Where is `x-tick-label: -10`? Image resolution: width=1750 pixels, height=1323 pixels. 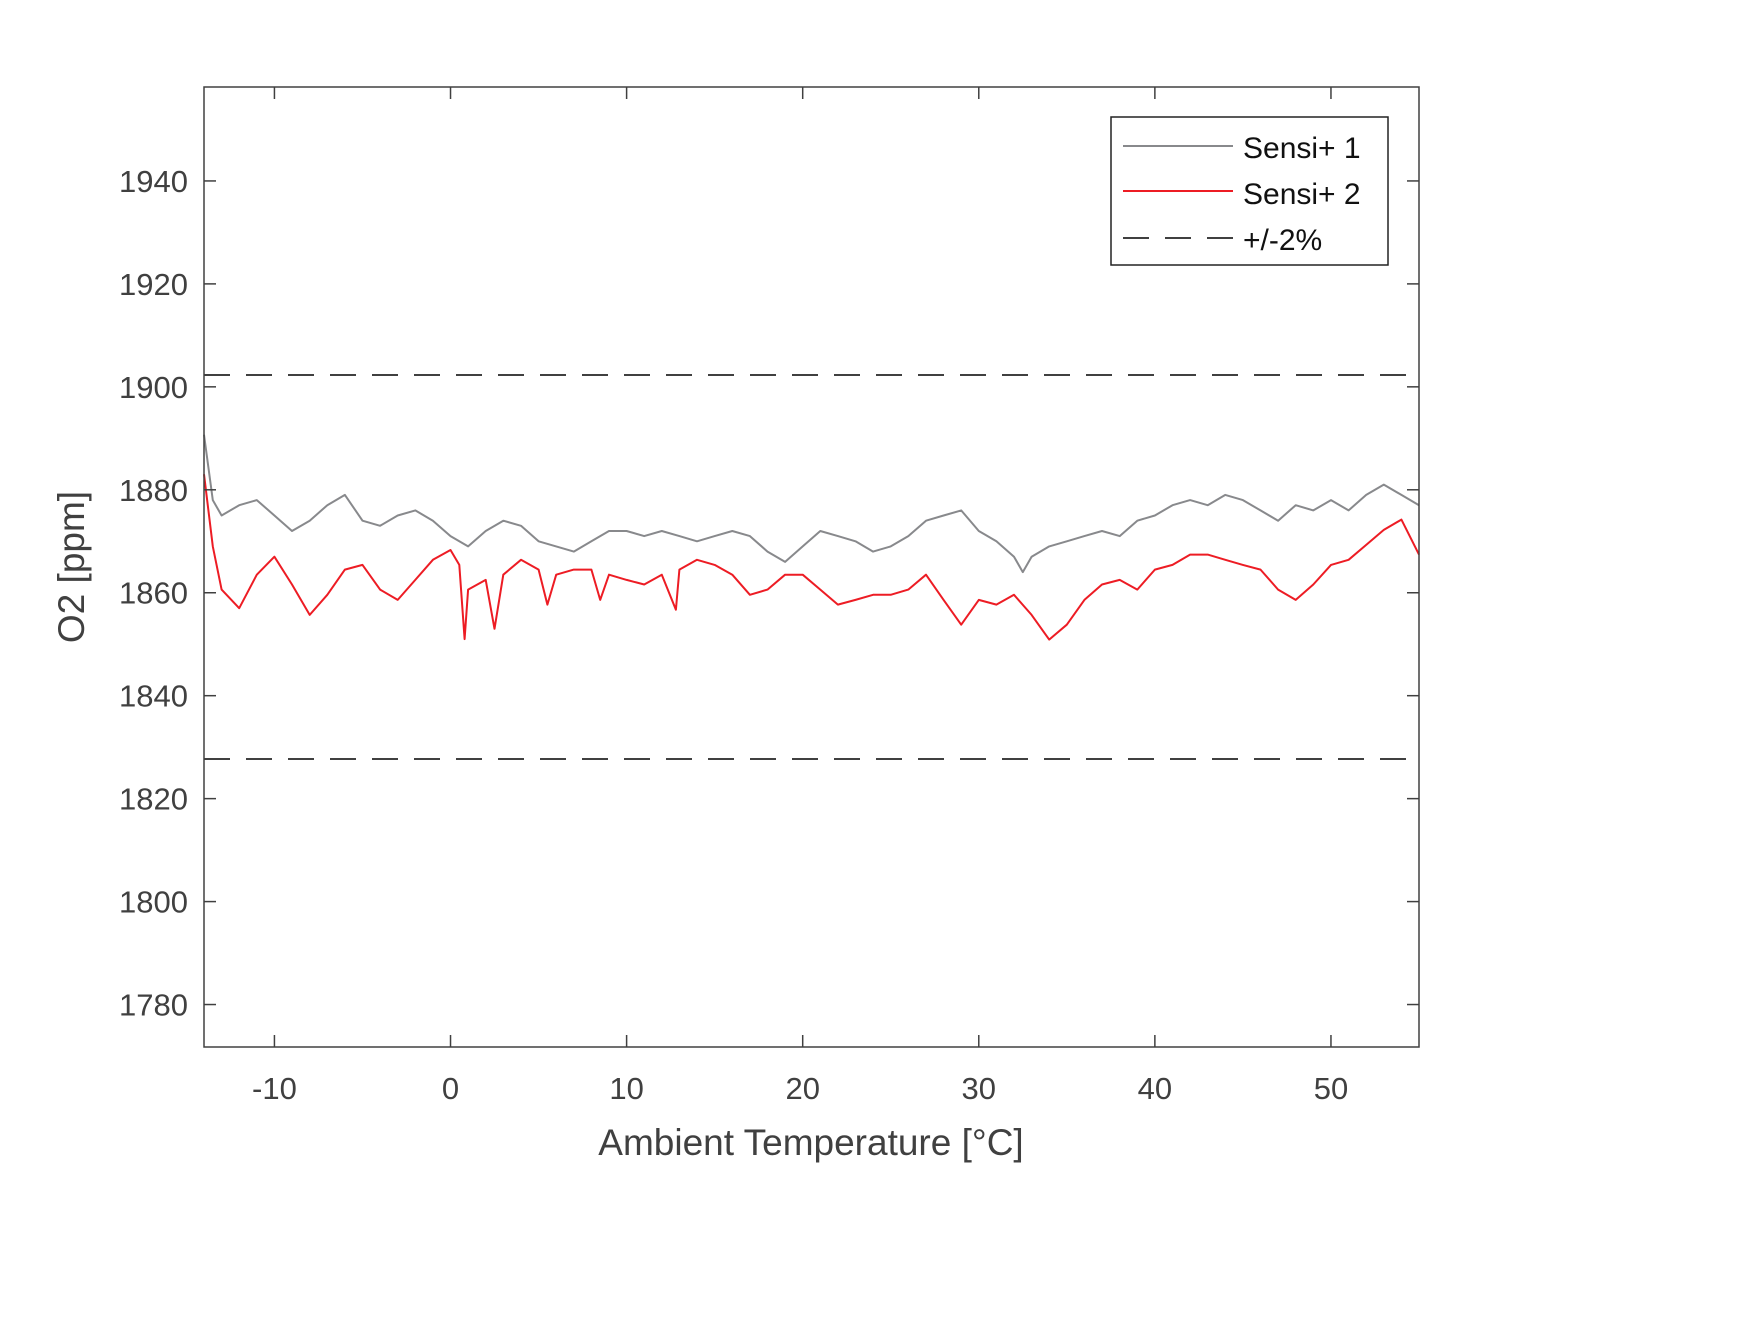
x-tick-label: -10 is located at coordinates (274, 1088).